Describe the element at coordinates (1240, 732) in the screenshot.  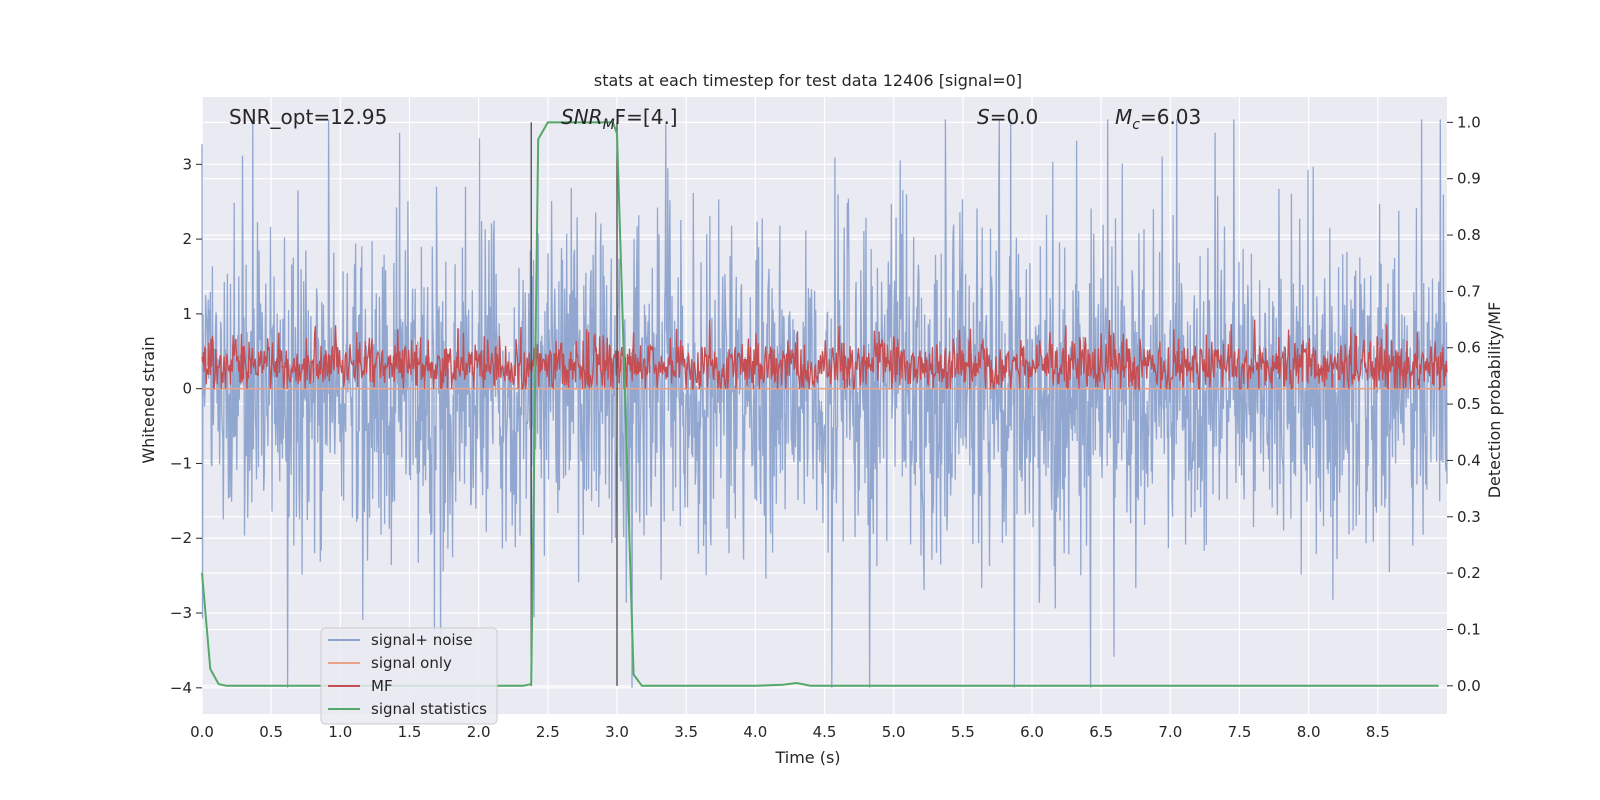
I see `x-tick-label: 7.5` at that location.